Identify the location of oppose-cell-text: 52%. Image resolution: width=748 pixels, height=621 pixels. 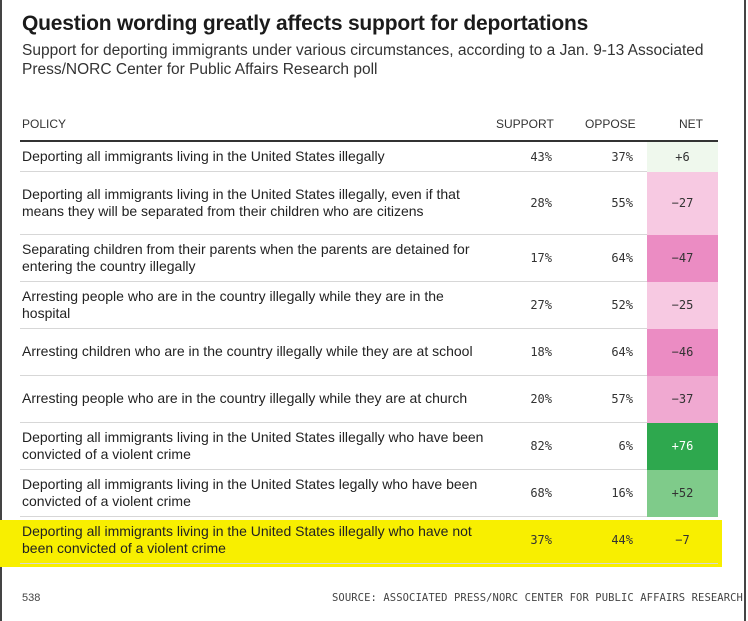
(622, 305).